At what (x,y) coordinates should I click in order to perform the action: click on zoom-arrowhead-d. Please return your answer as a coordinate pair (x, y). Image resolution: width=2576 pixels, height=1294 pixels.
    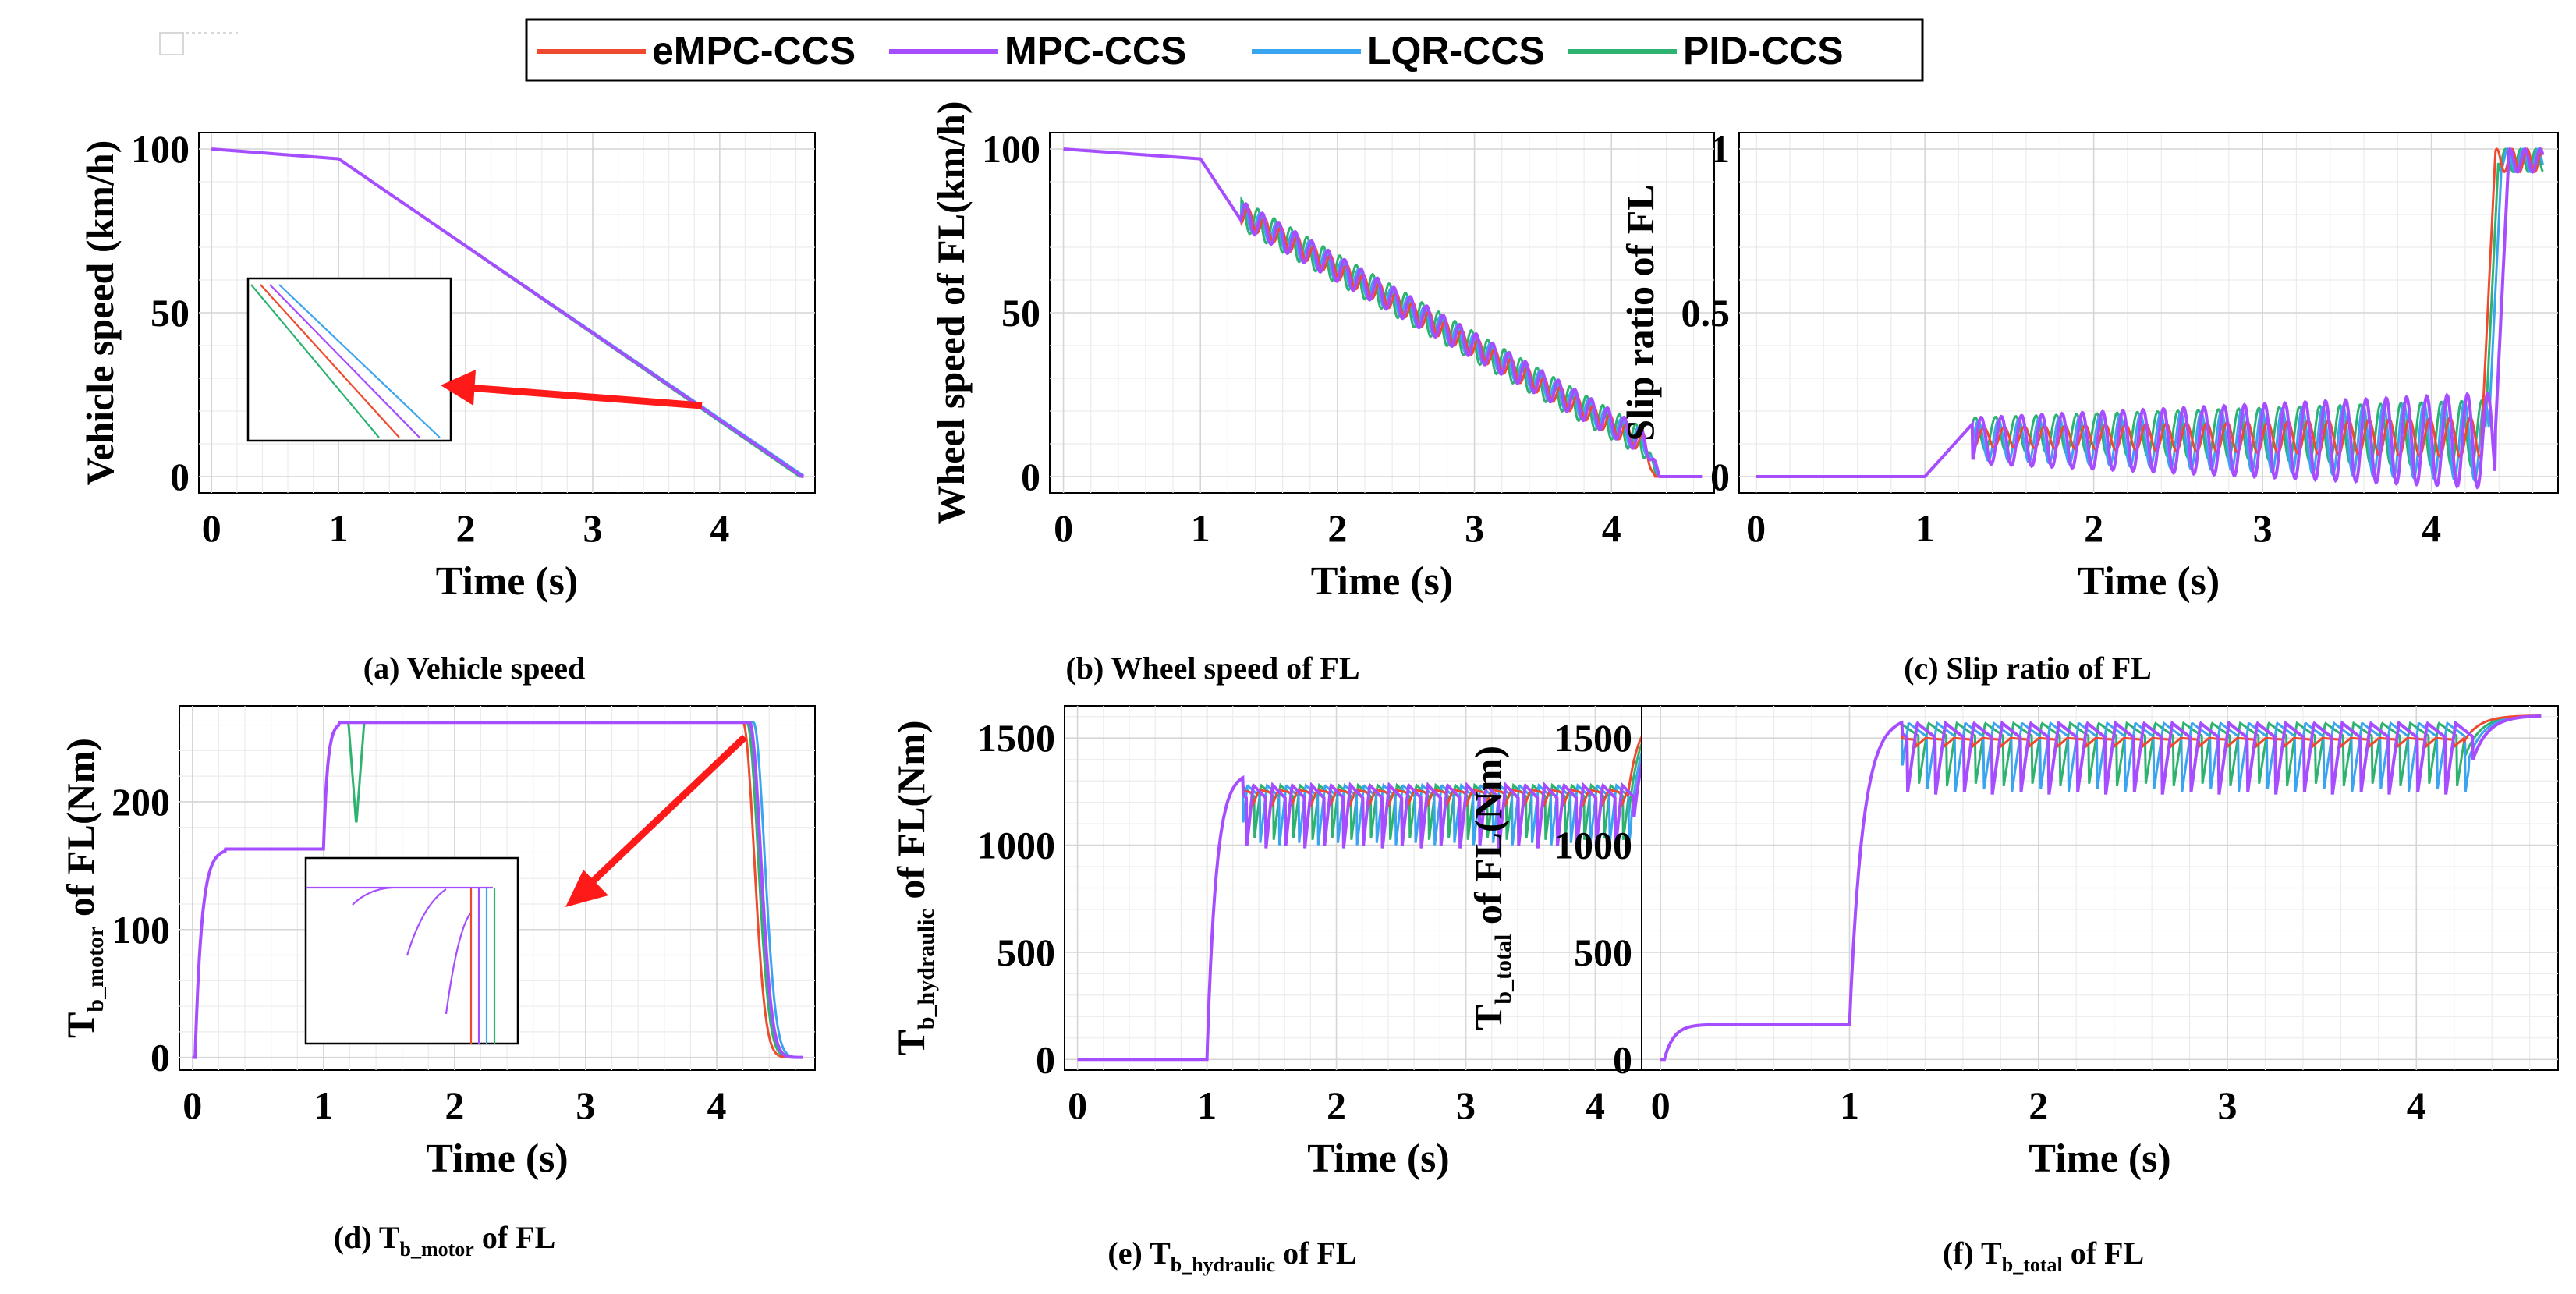
    Looking at the image, I should click on (586, 889).